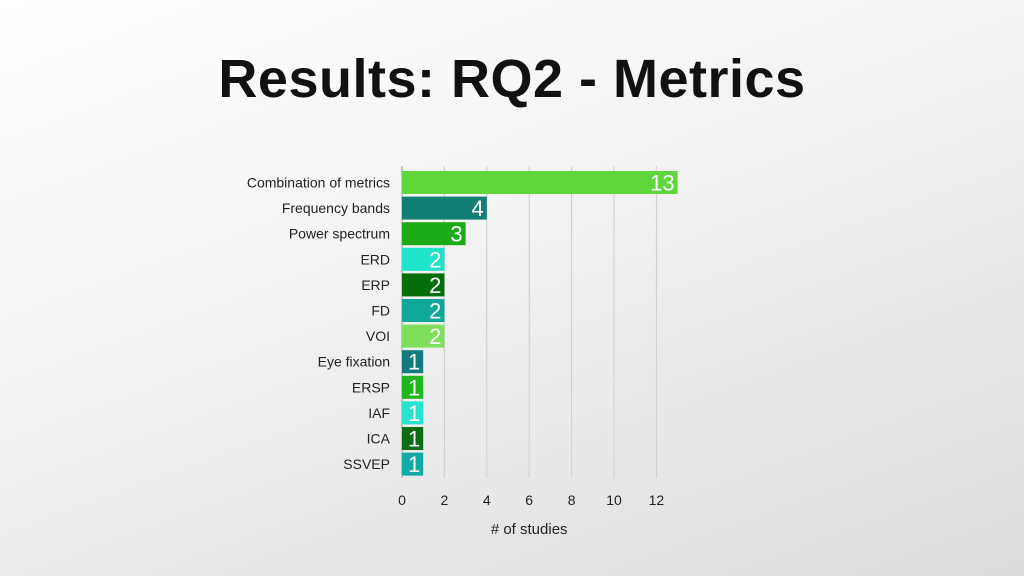 Image resolution: width=1024 pixels, height=576 pixels. Describe the element at coordinates (529, 529) in the screenshot. I see `x-axis-title: # of studies` at that location.